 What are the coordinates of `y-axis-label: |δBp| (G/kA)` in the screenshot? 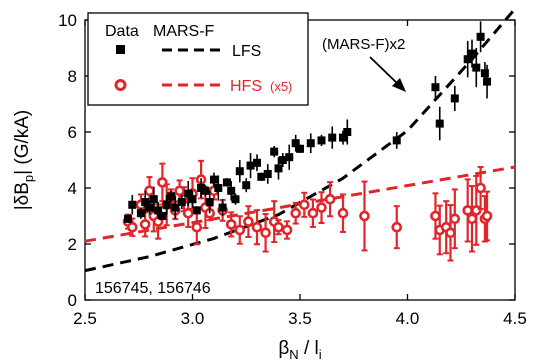 It's located at (24, 160).